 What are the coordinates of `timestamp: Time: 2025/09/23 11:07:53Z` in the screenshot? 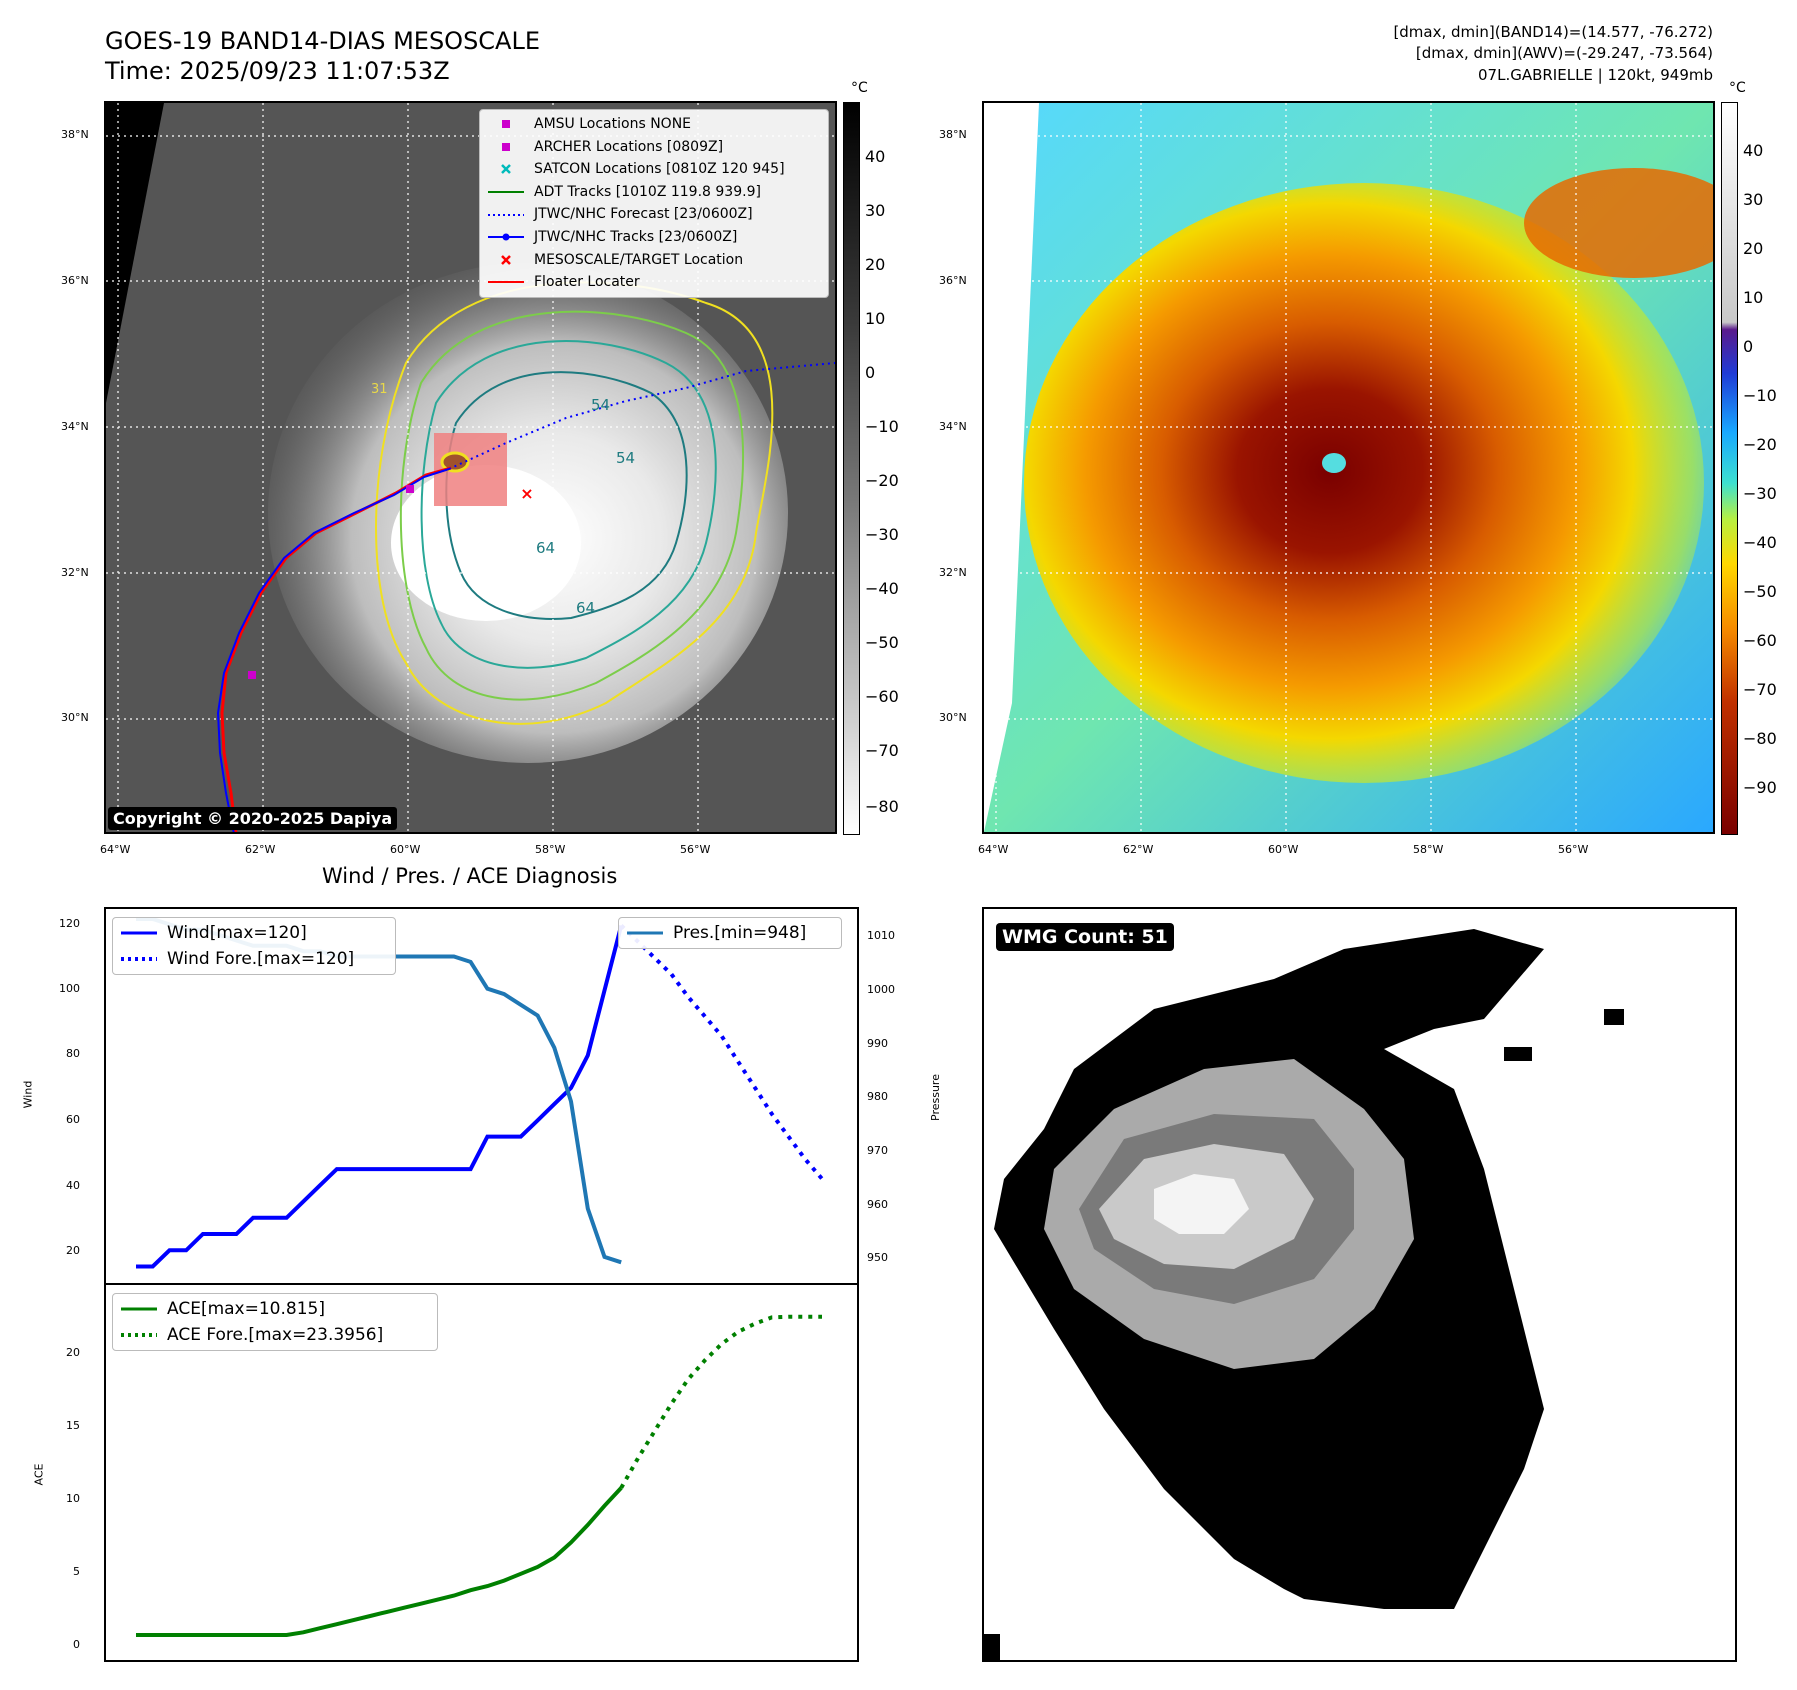 It's located at (277, 71).